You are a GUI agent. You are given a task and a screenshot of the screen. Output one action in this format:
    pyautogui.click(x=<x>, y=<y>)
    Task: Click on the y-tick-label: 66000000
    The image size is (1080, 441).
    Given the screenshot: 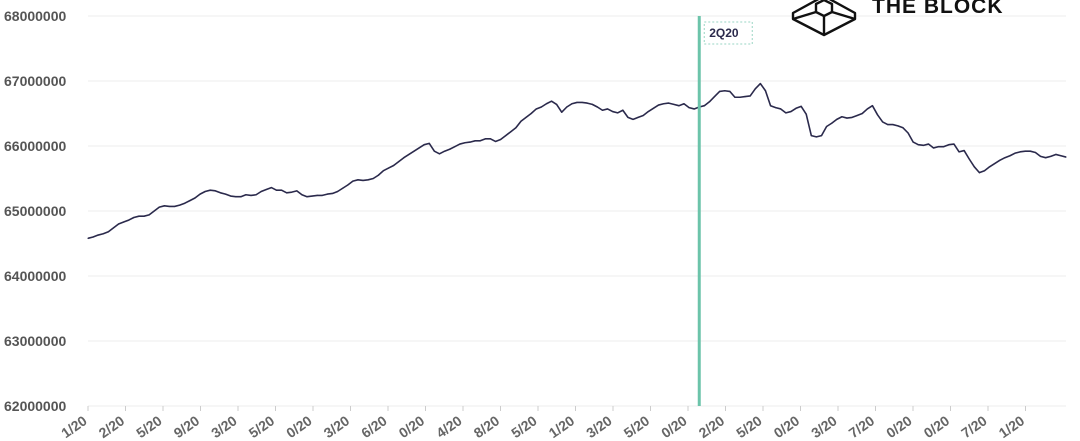 What is the action you would take?
    pyautogui.click(x=35, y=146)
    